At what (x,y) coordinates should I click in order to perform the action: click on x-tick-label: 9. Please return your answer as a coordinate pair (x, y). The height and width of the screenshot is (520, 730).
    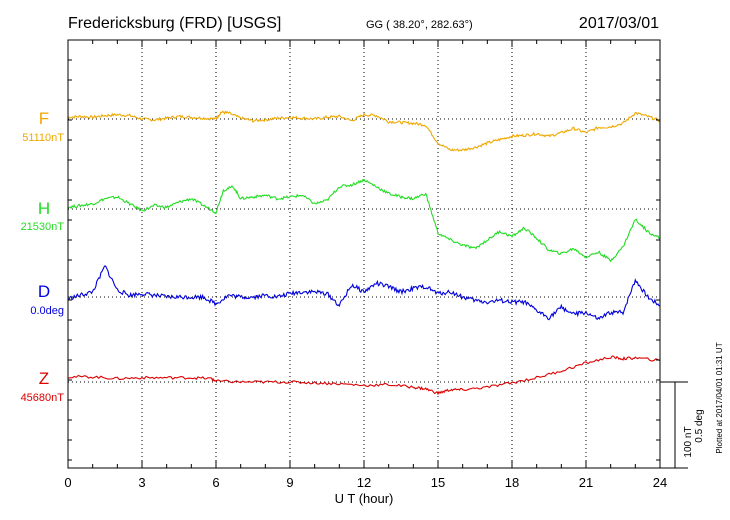
    Looking at the image, I should click on (289, 482).